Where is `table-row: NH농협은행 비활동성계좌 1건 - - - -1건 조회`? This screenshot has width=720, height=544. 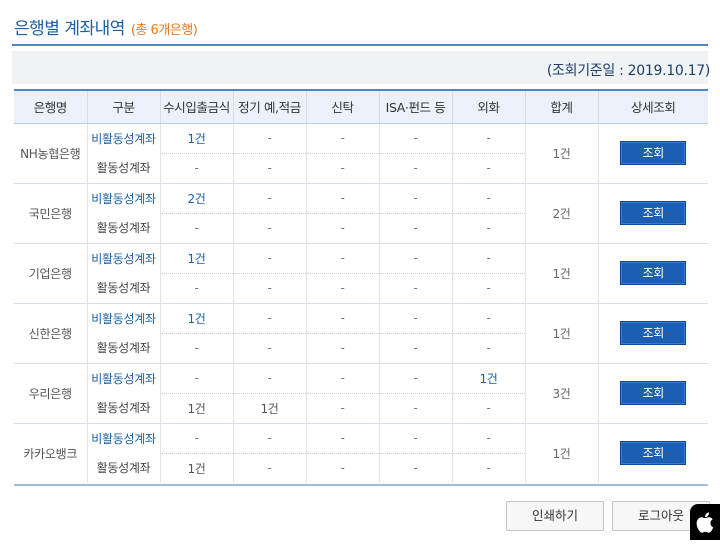 table-row: NH농협은행 비활동성계좌 1건 - - - -1건 조회 is located at coordinates (361, 152).